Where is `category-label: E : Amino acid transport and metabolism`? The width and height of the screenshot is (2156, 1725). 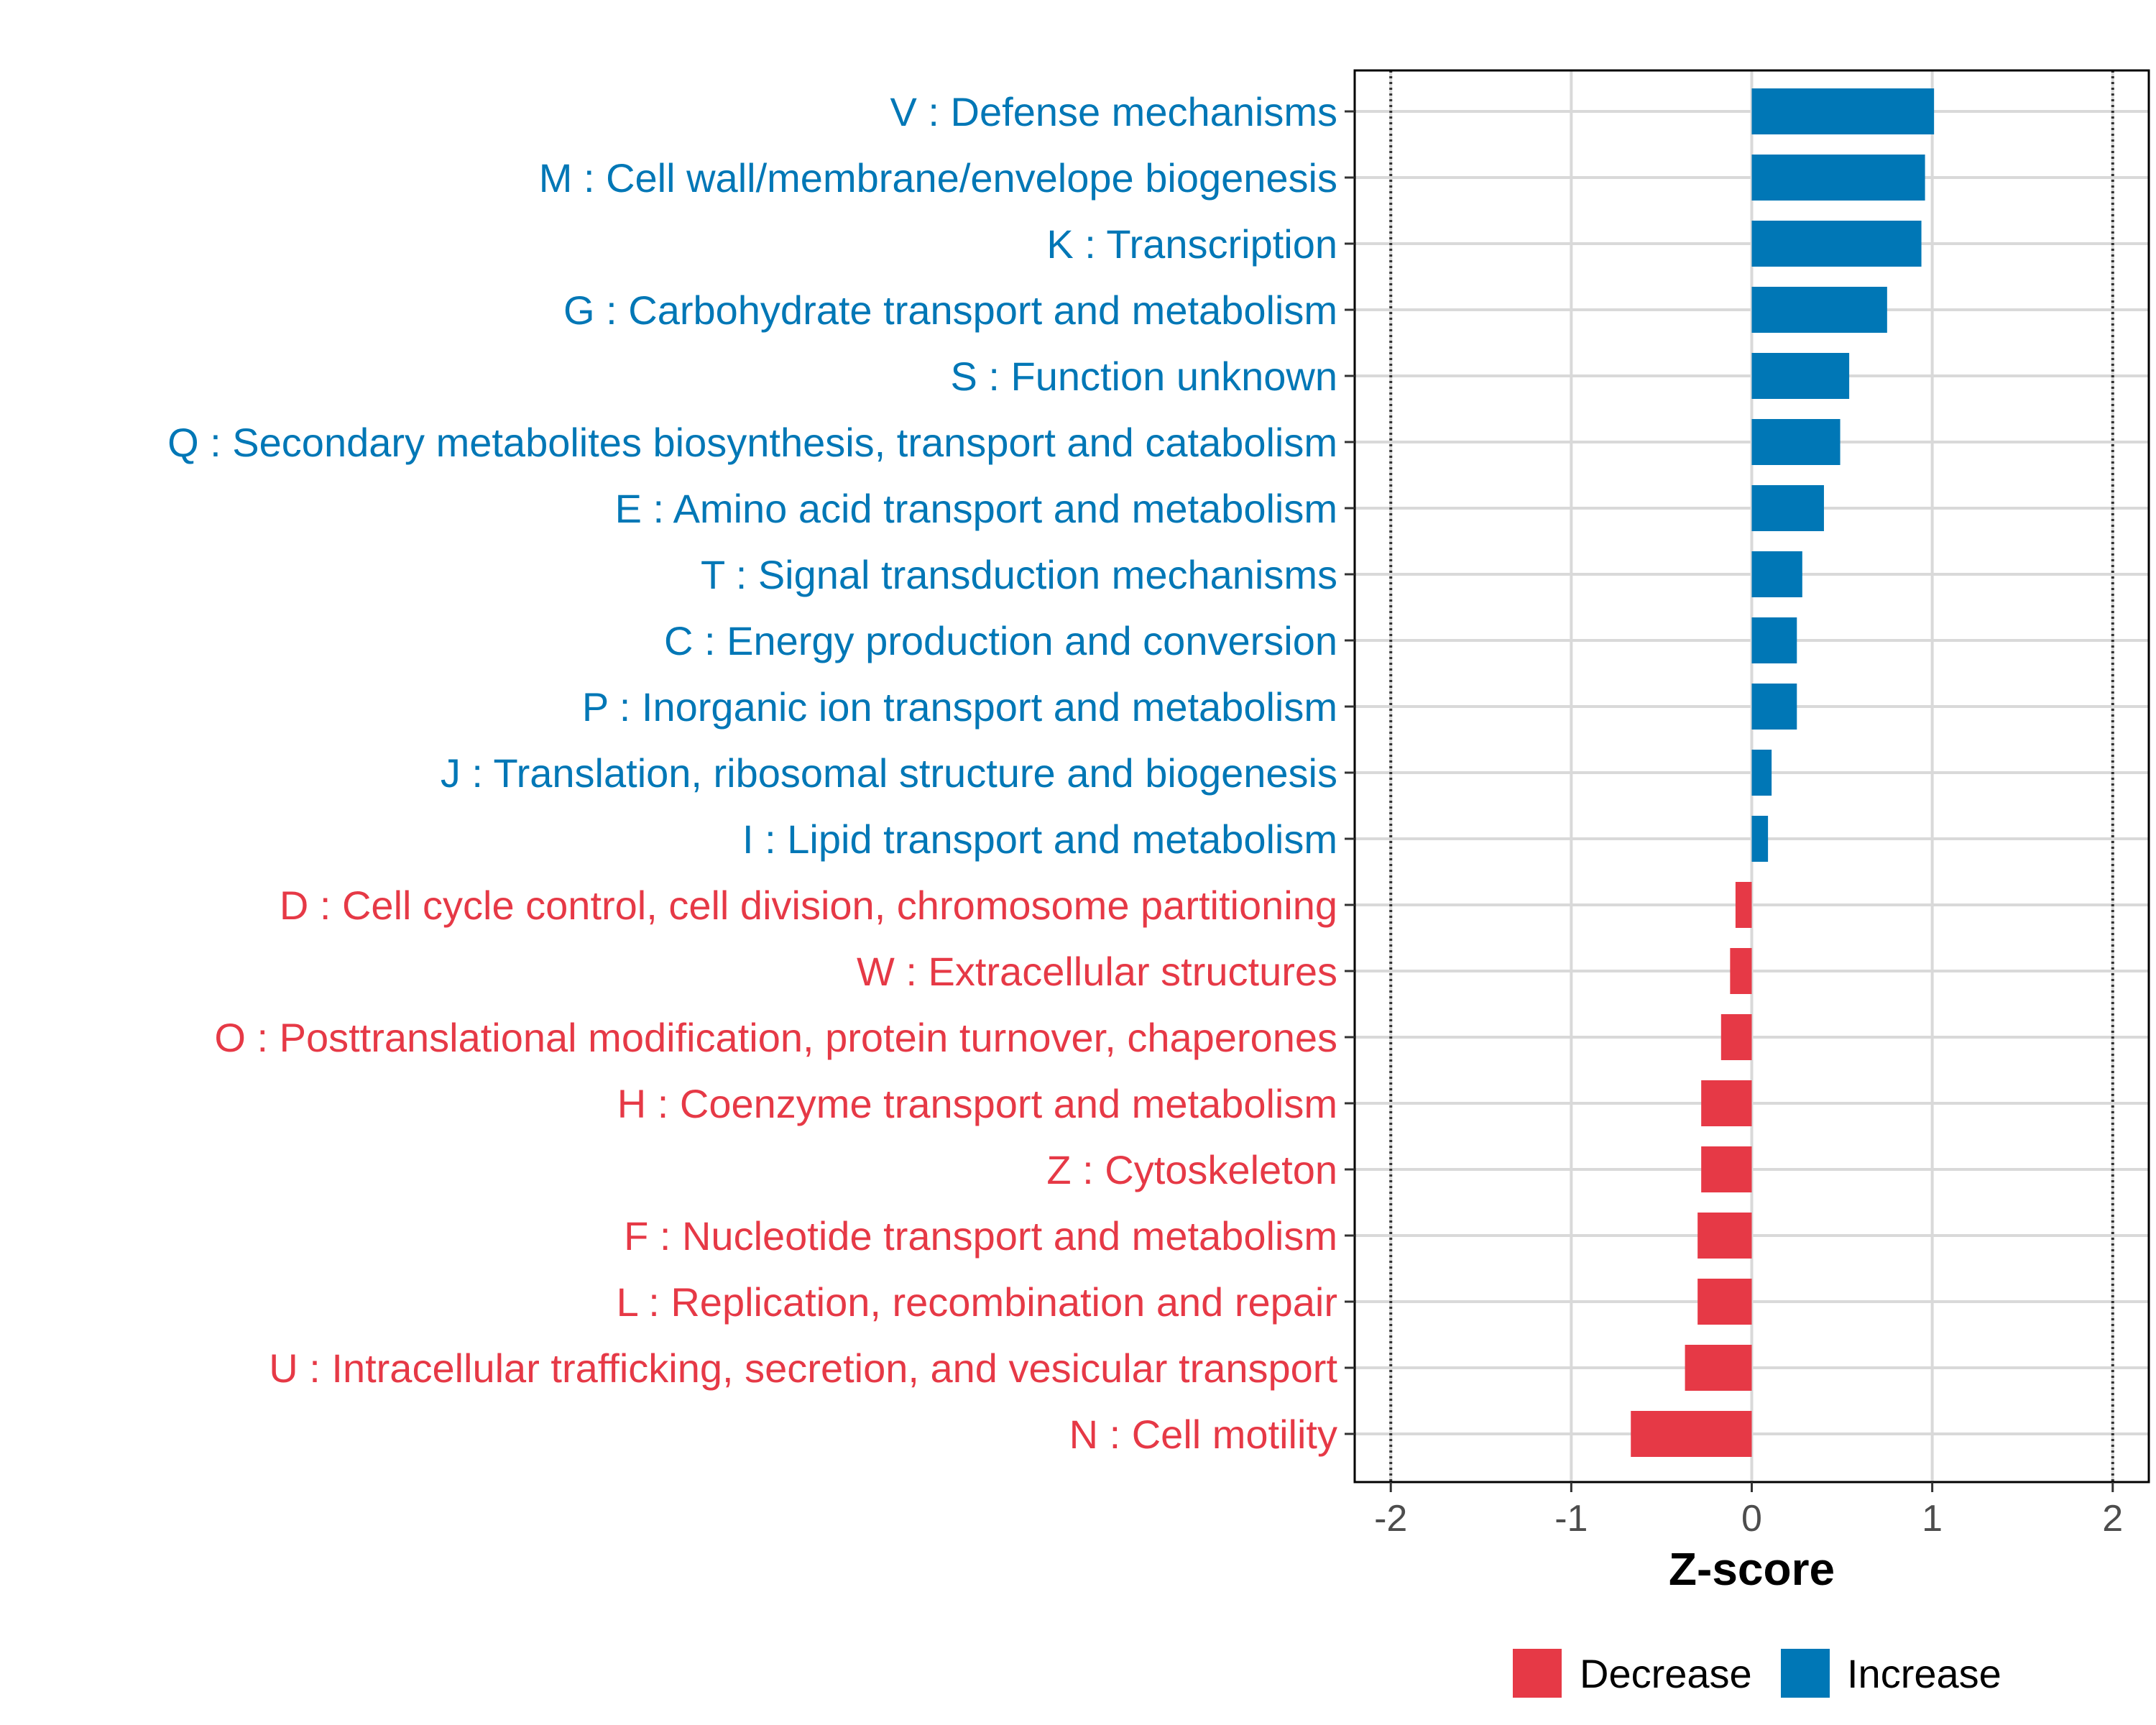
category-label: E : Amino acid transport and metabolism is located at coordinates (976, 508).